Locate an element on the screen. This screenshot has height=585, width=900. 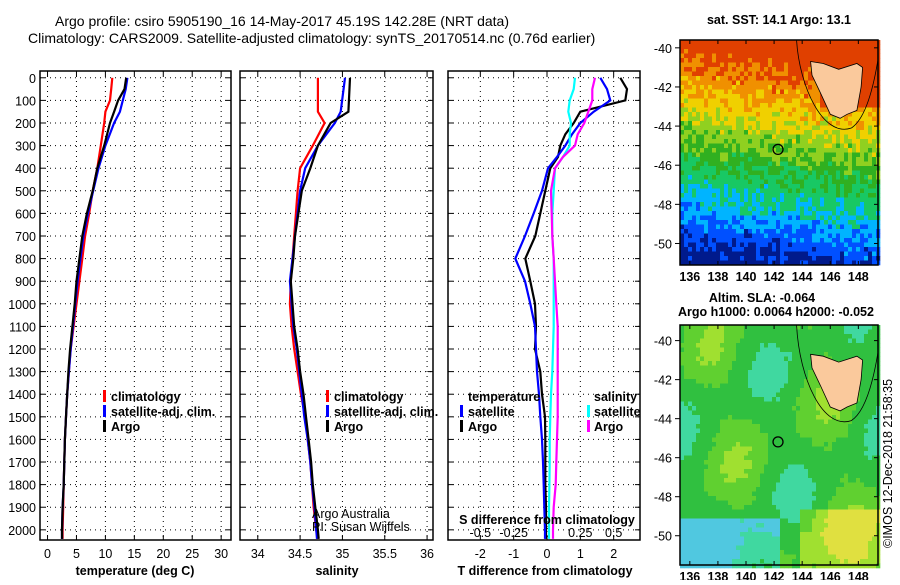
lon-tick-label: 140 is located at coordinates (746, 277).